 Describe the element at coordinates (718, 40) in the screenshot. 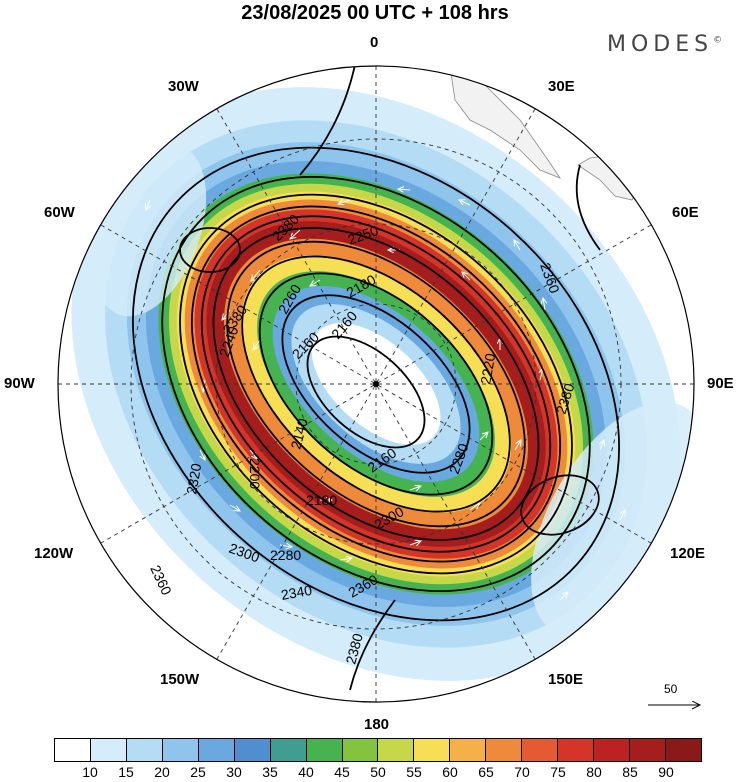

I see `brand-mark: ©` at that location.